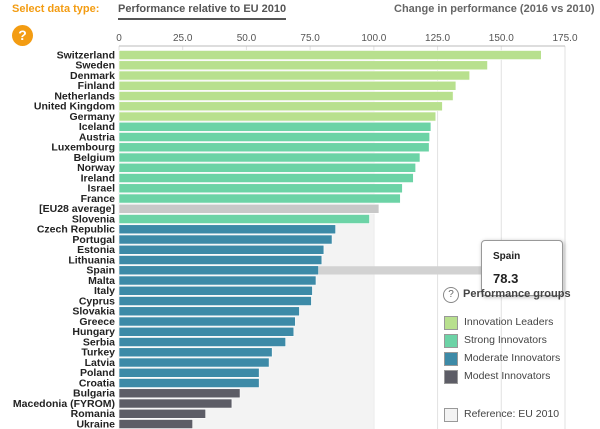 The width and height of the screenshot is (600, 429). What do you see at coordinates (22, 35) in the screenshot?
I see `help-icon: ?` at bounding box center [22, 35].